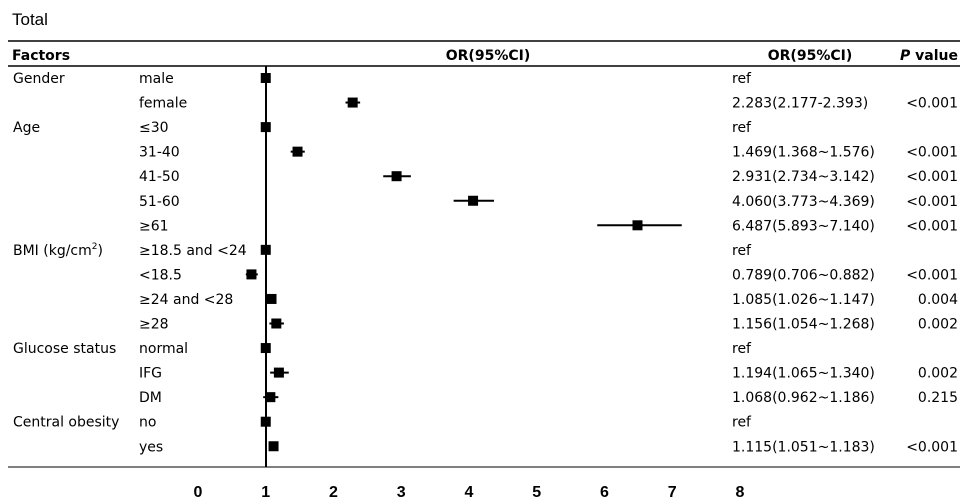 The height and width of the screenshot is (504, 964). Describe the element at coordinates (100, 251) in the screenshot. I see `factor-label-tail: )` at that location.